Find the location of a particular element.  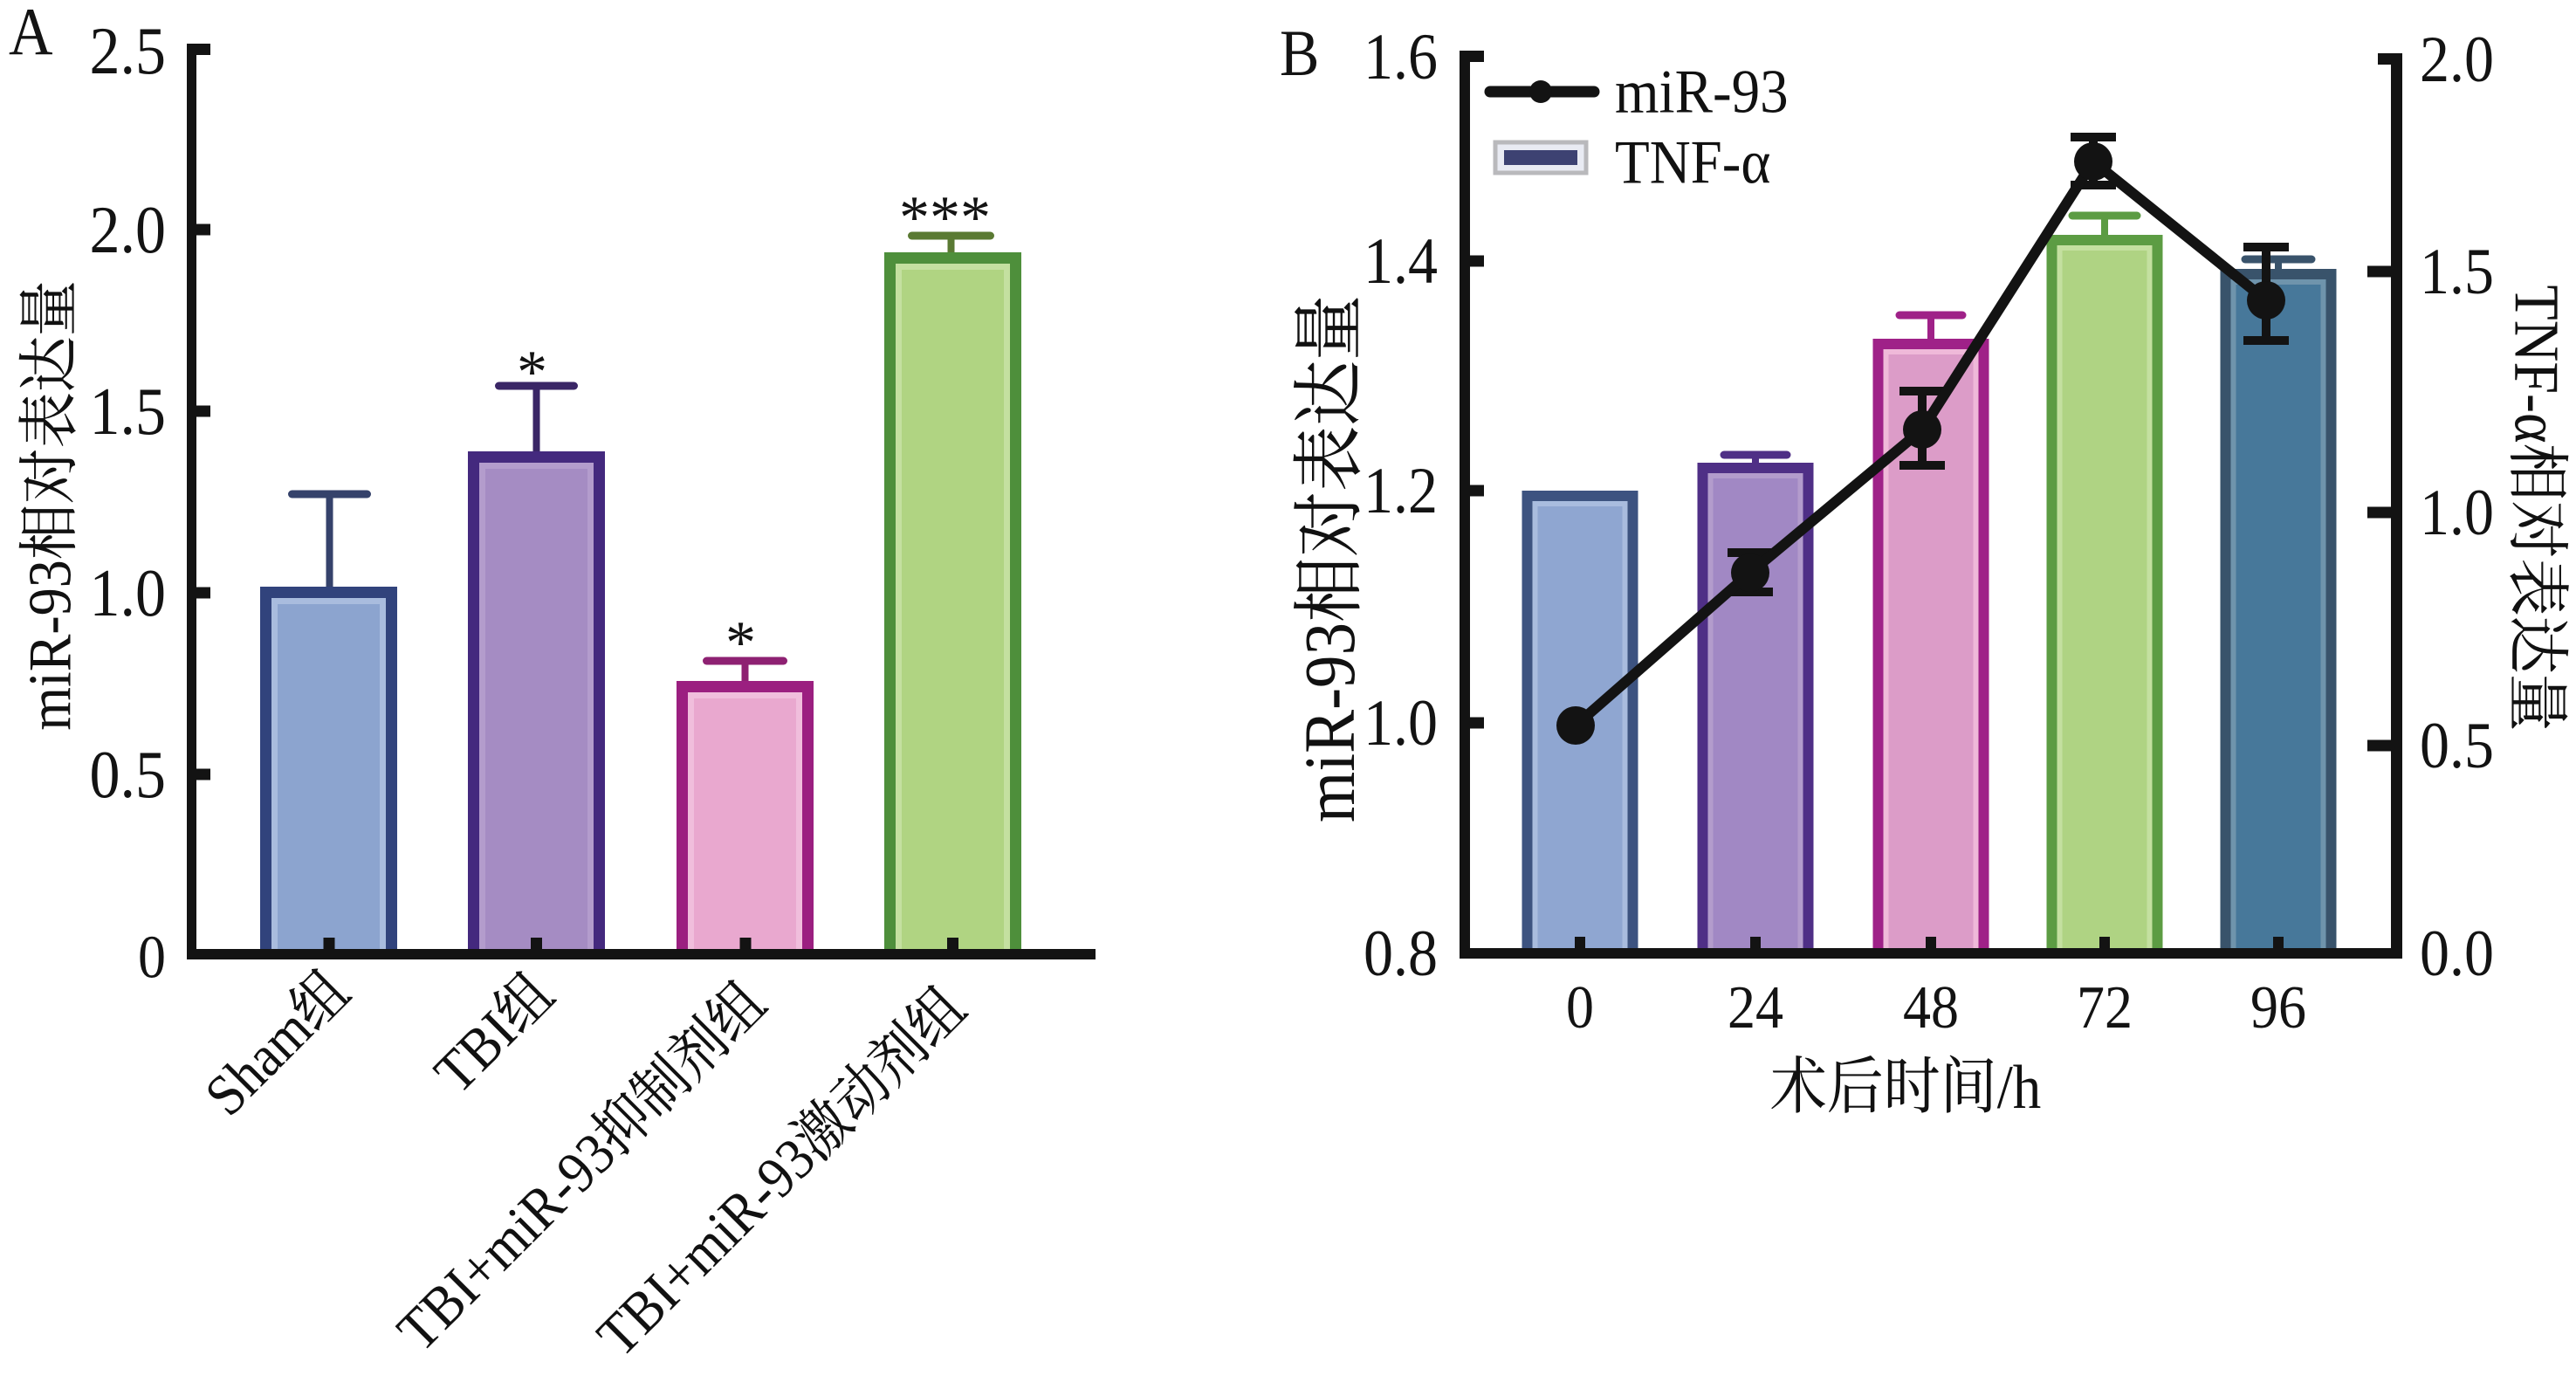

svg-text: /h is located at coordinates (2020, 1087).